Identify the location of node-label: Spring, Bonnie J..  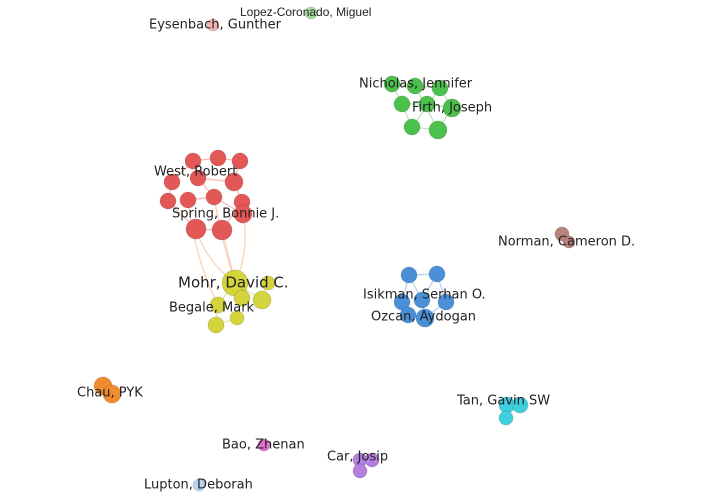
(225, 214).